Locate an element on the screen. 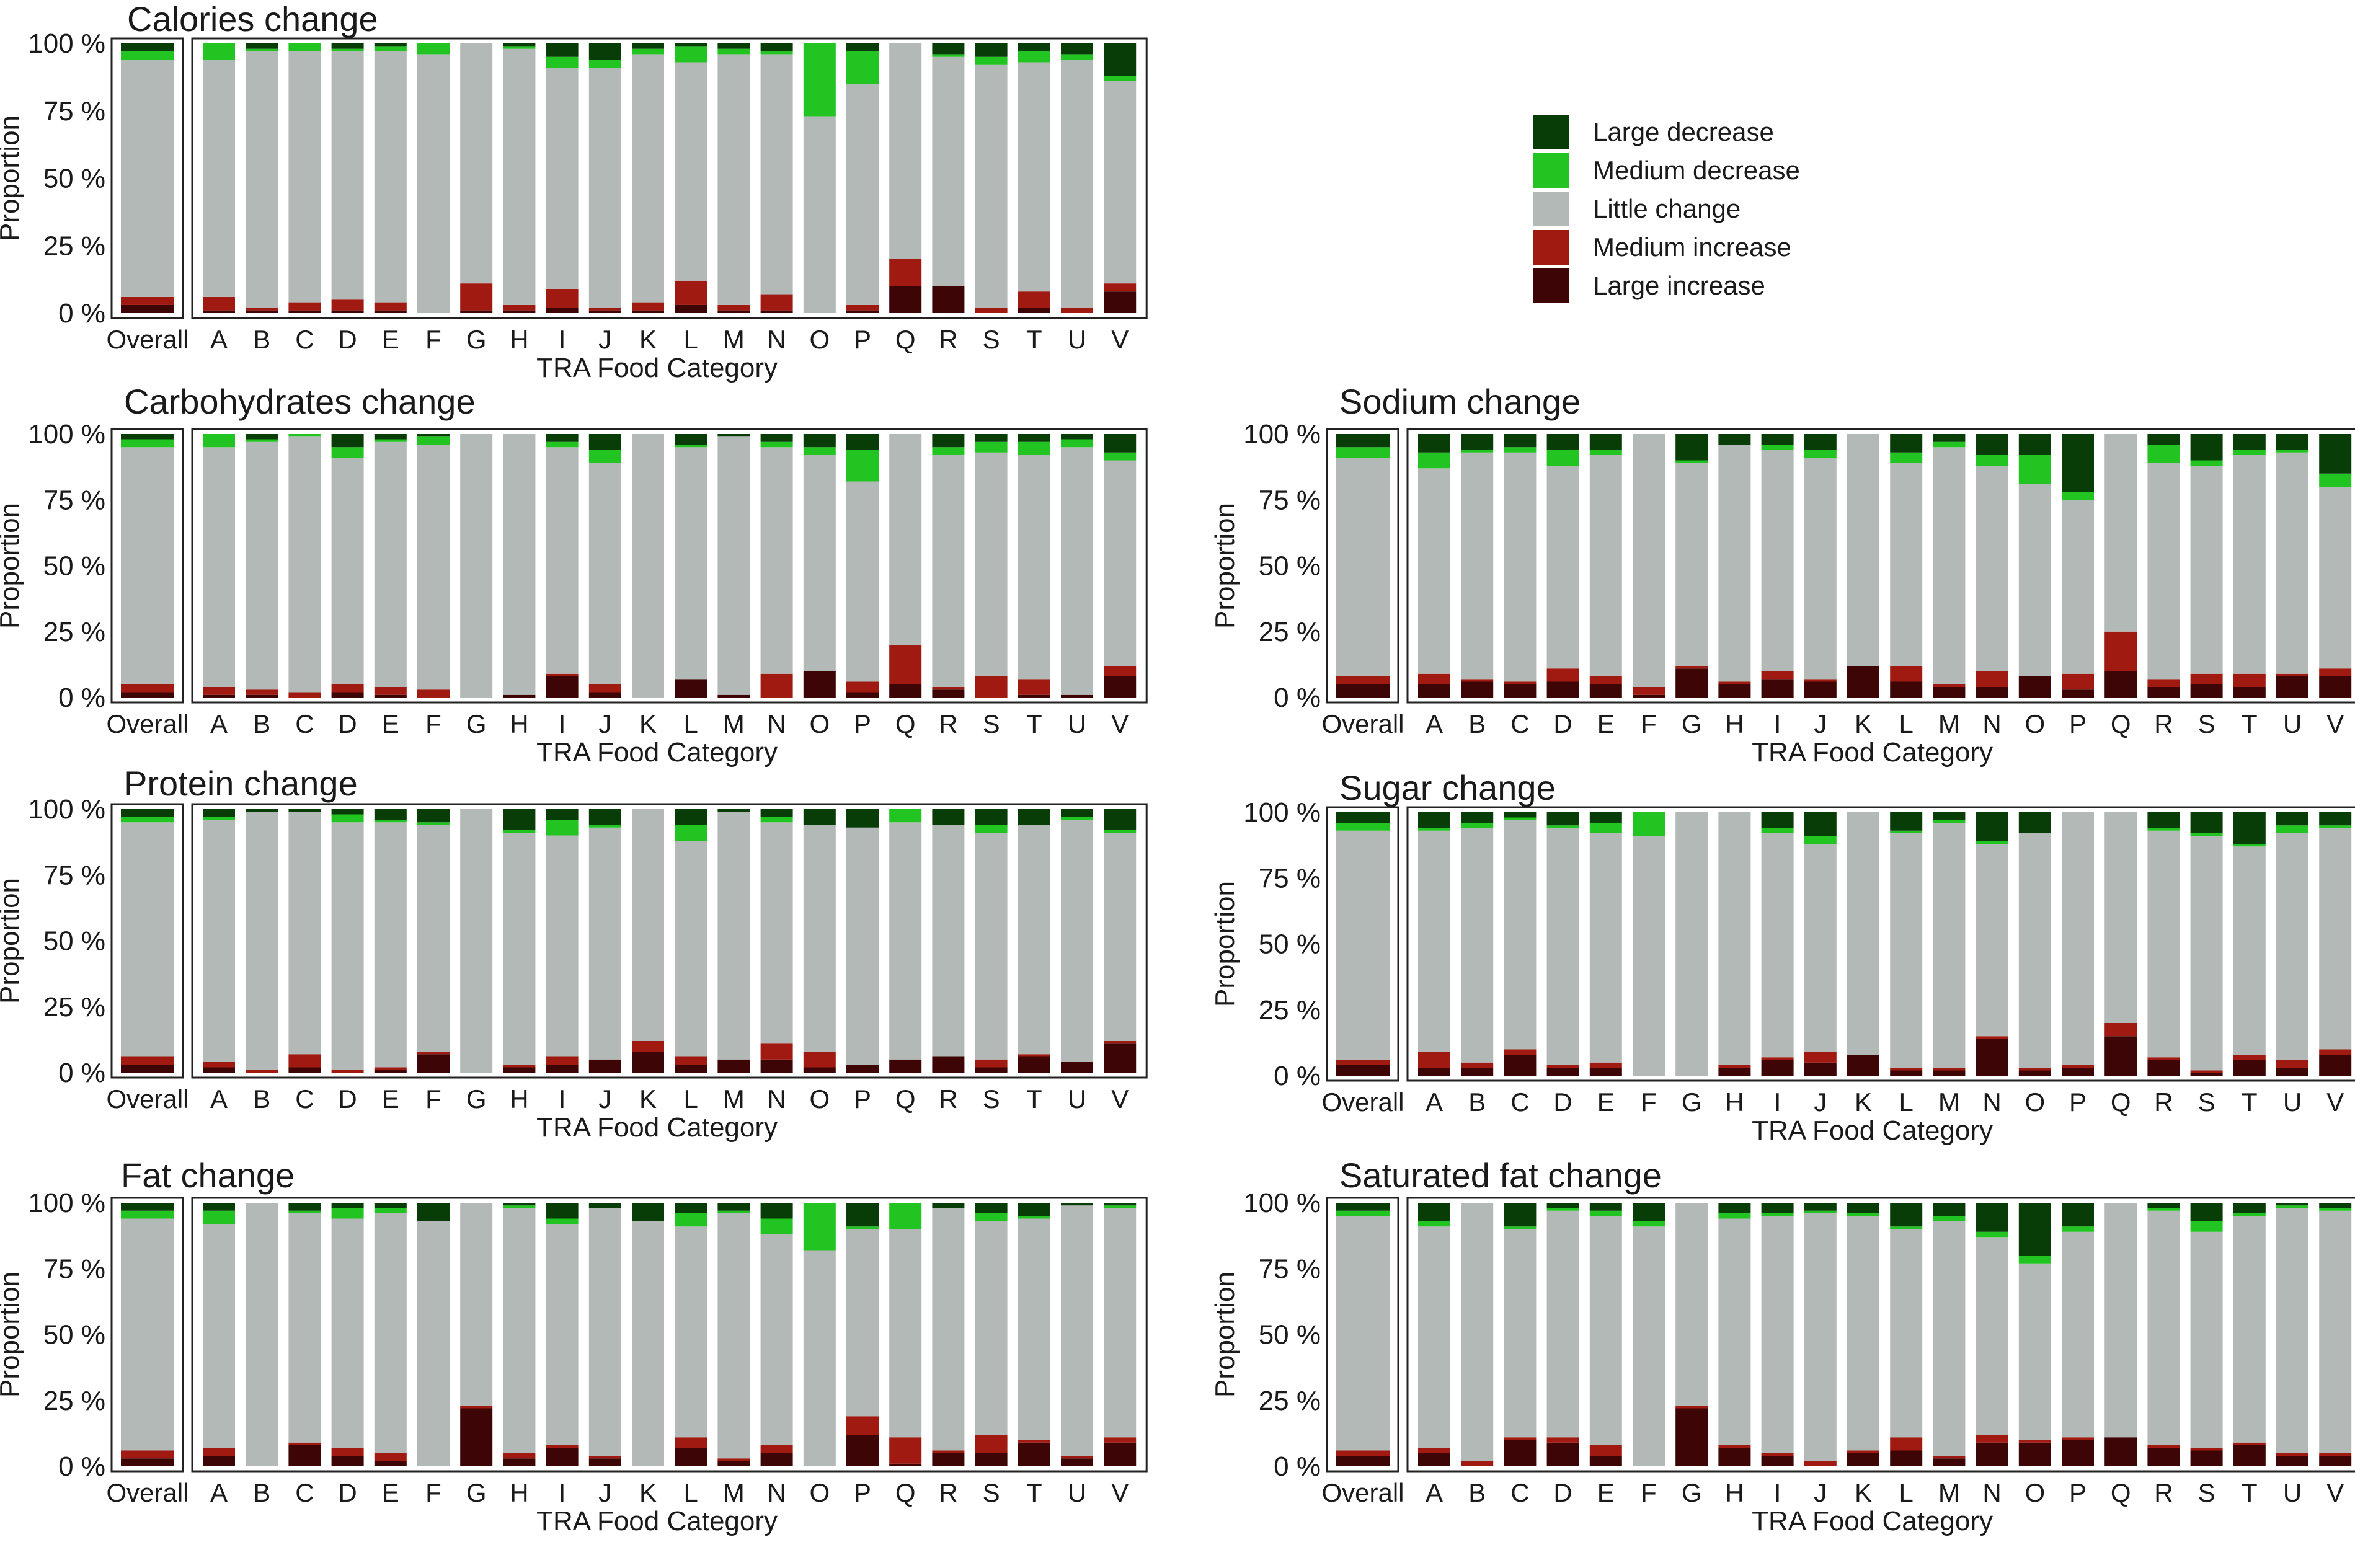 This screenshot has width=2355, height=1568. bar-segment-p-medium-increase is located at coordinates (863, 687).